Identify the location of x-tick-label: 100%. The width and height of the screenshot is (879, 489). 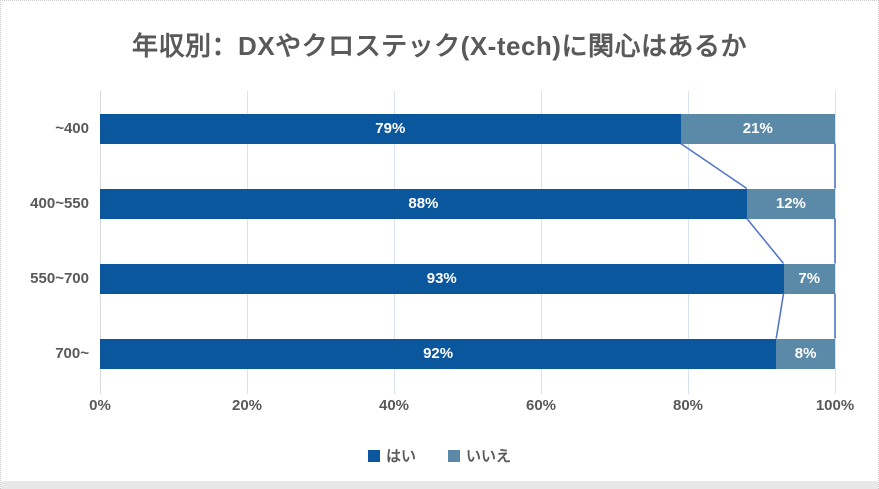
(835, 405).